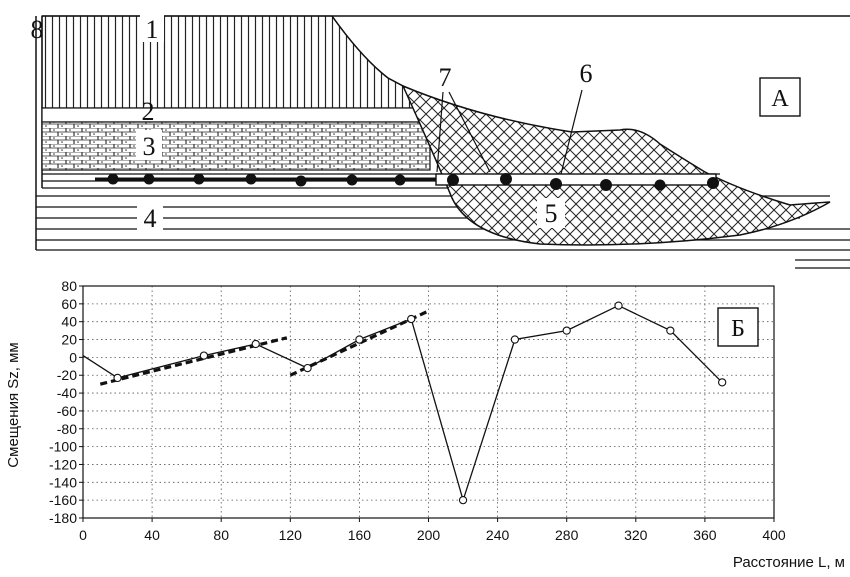 The image size is (850, 577). I want to click on x-tick-label: 240, so click(498, 535).